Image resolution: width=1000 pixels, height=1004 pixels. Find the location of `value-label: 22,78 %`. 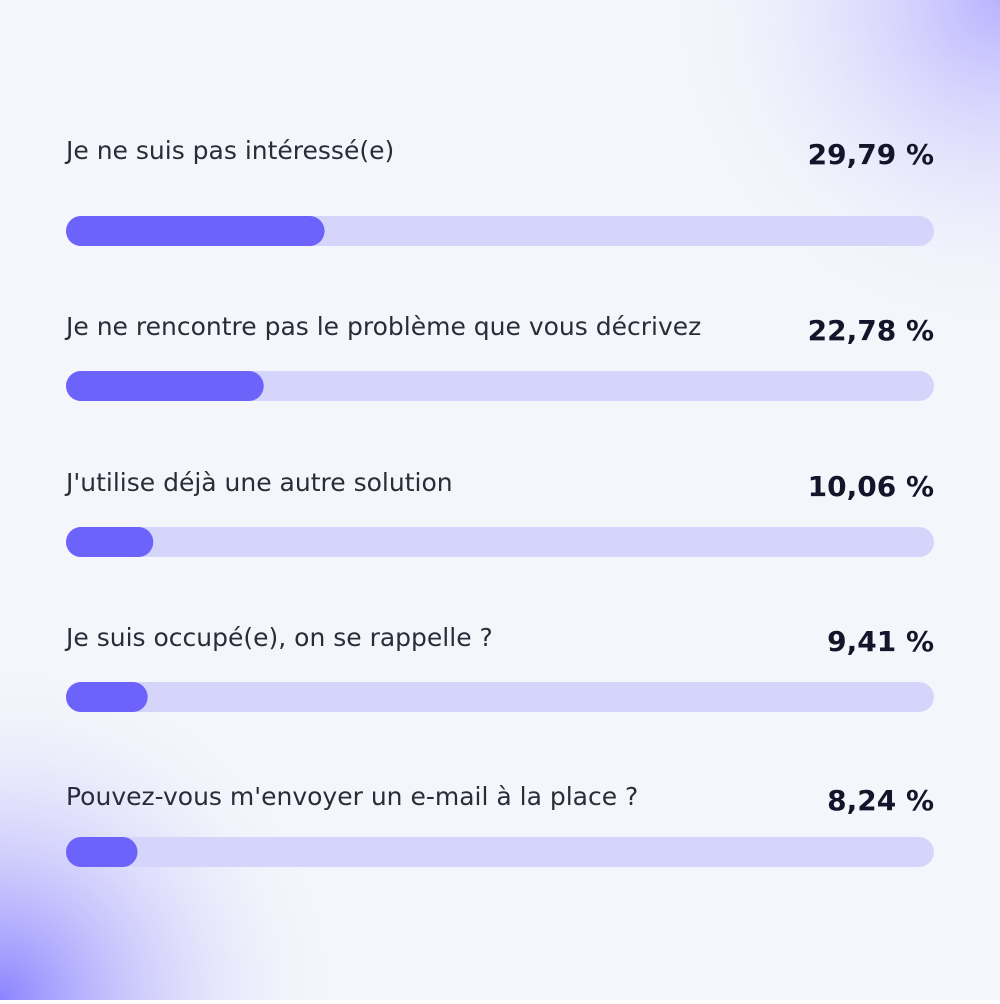

value-label: 22,78 % is located at coordinates (871, 330).